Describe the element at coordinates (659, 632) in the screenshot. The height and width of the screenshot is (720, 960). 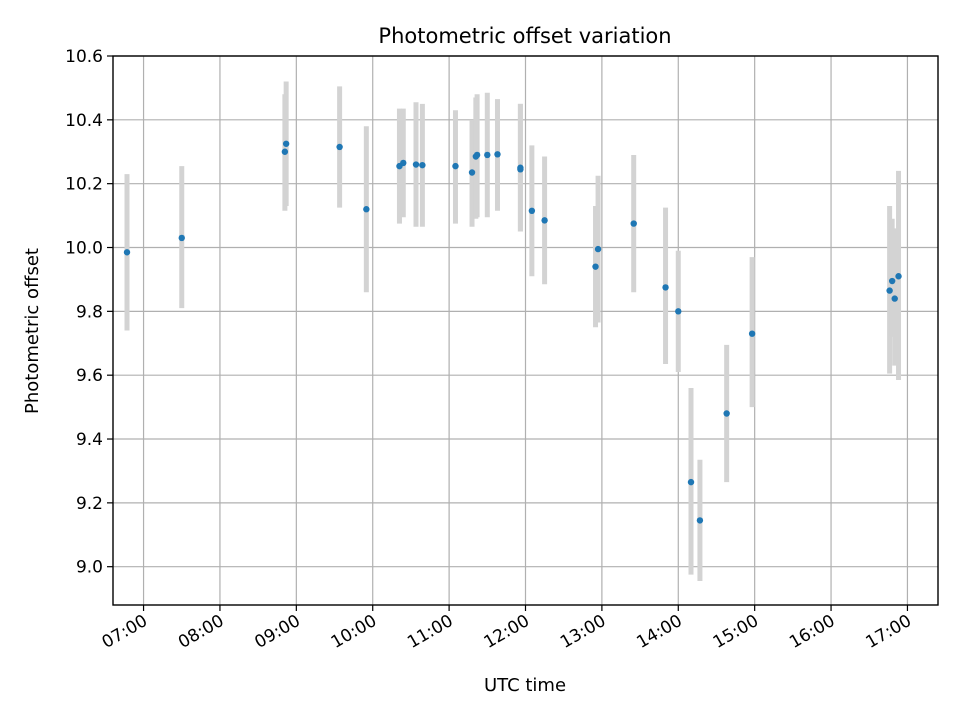
I see `x-tick-label: 14:00` at that location.